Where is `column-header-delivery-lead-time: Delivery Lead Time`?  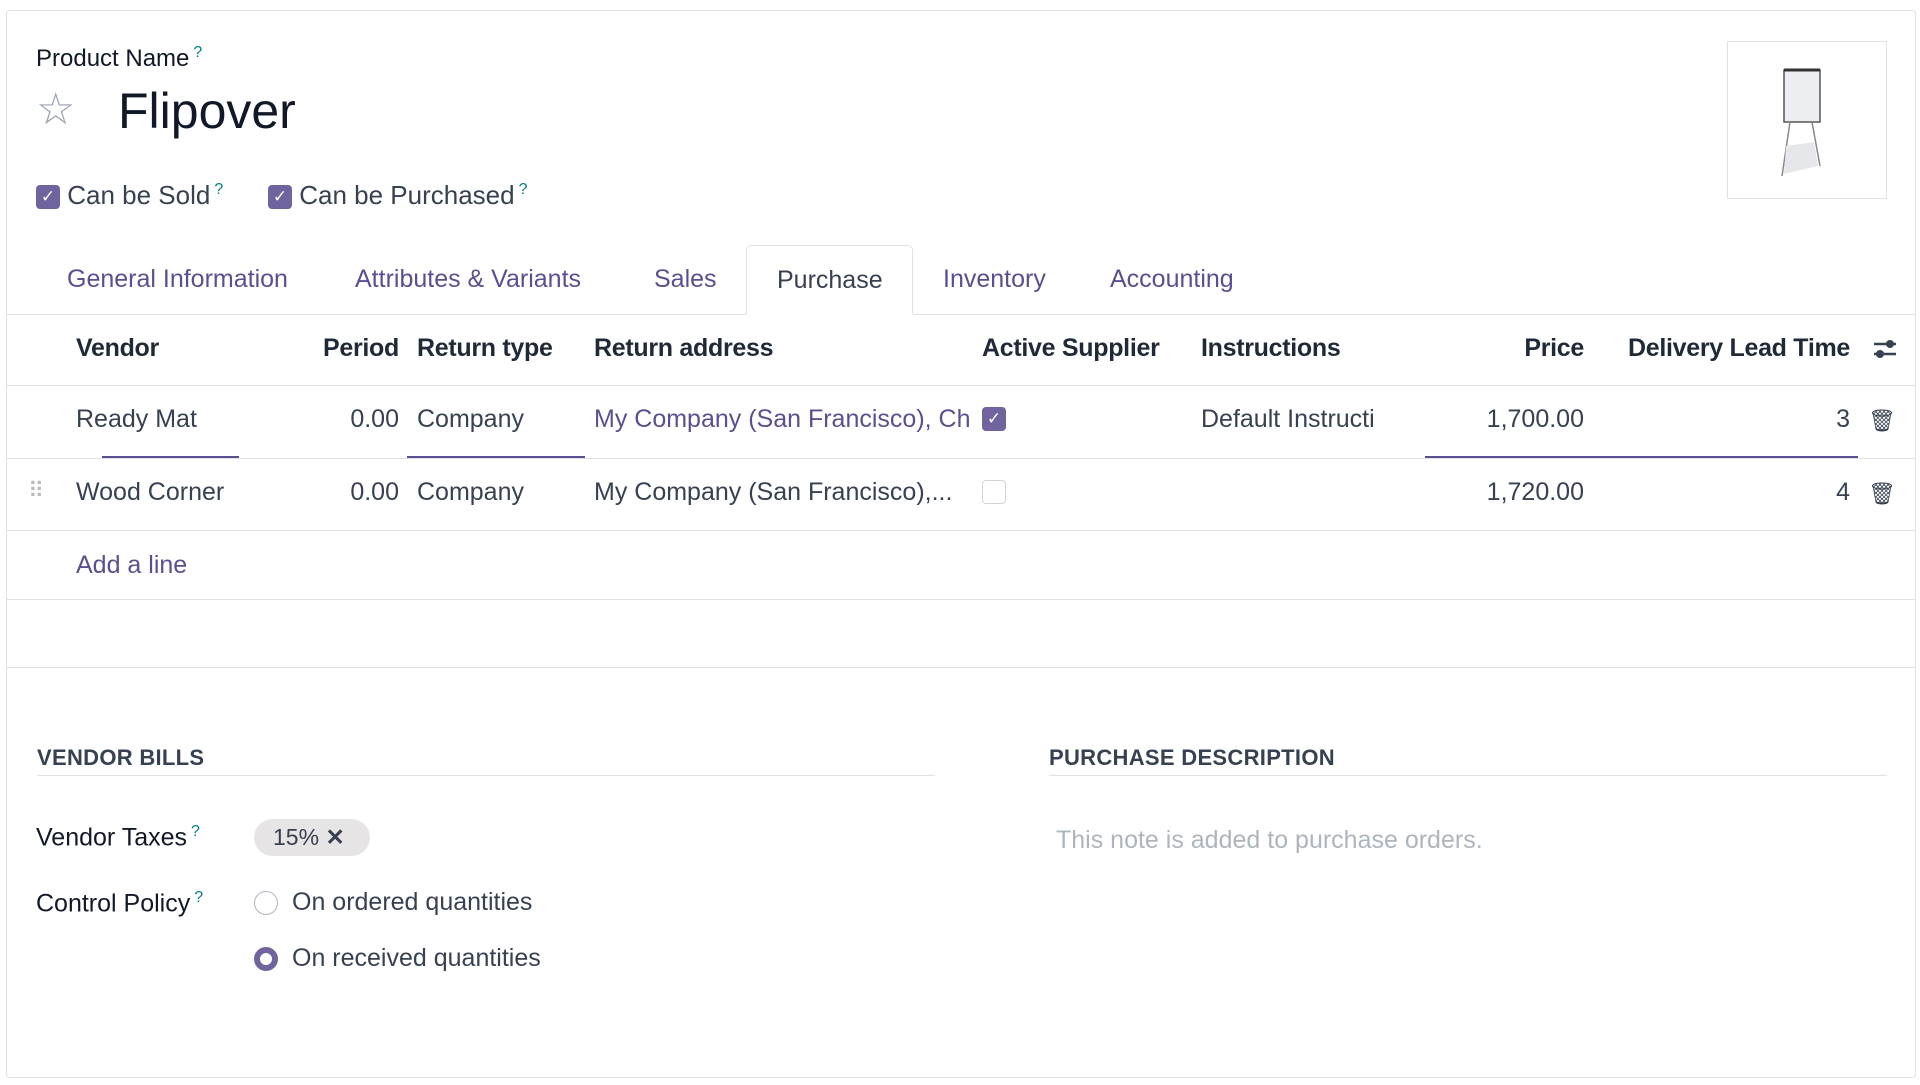
column-header-delivery-lead-time: Delivery Lead Time is located at coordinates (1738, 348).